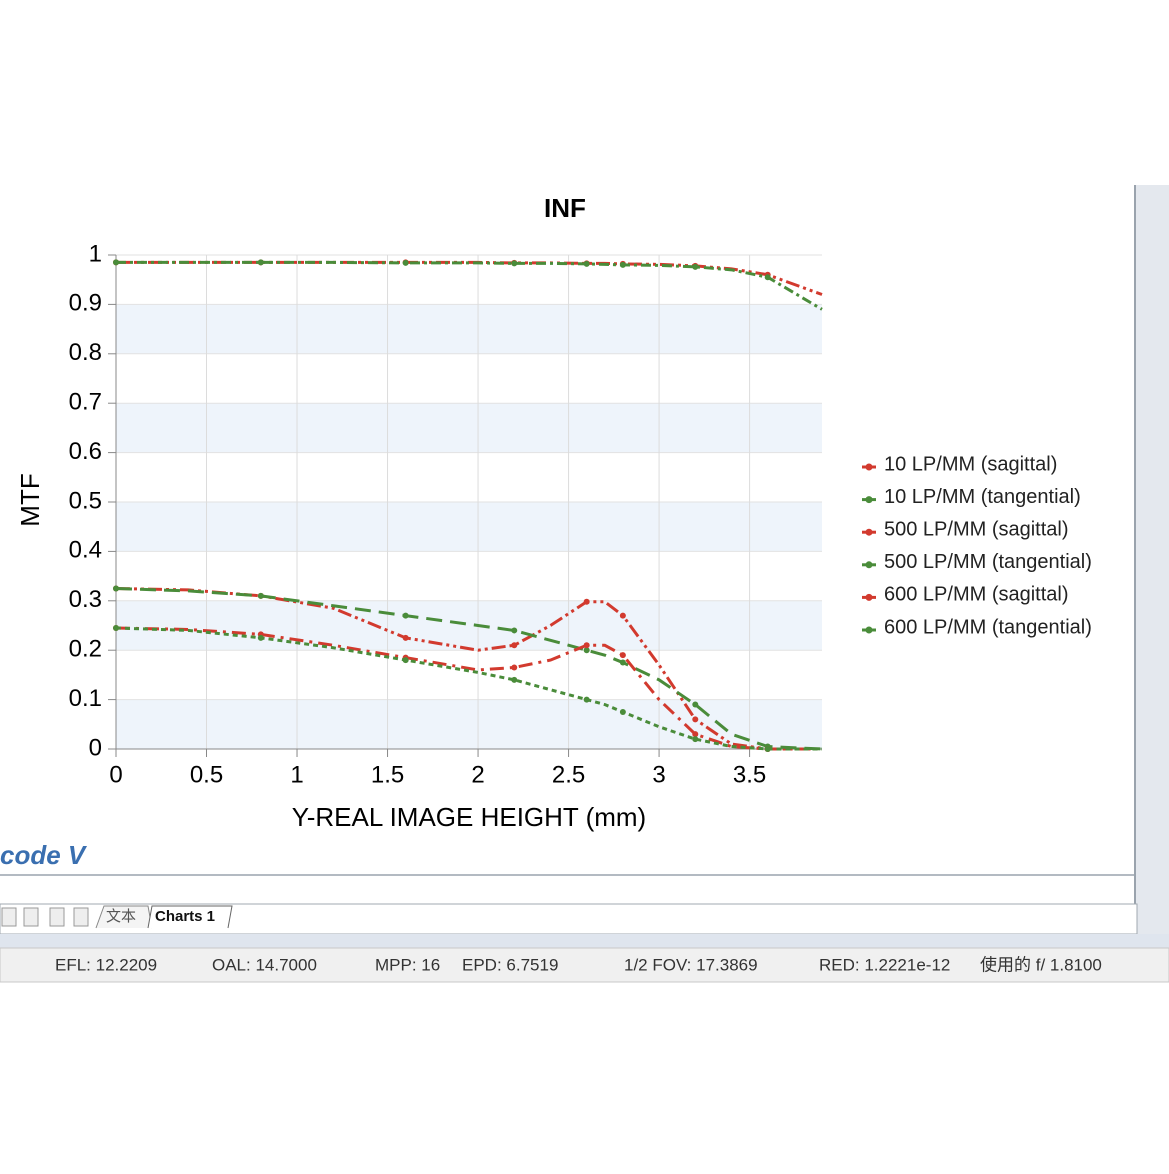 This screenshot has width=1169, height=1174. What do you see at coordinates (85, 500) in the screenshot?
I see `y-tick-label: 0.5` at bounding box center [85, 500].